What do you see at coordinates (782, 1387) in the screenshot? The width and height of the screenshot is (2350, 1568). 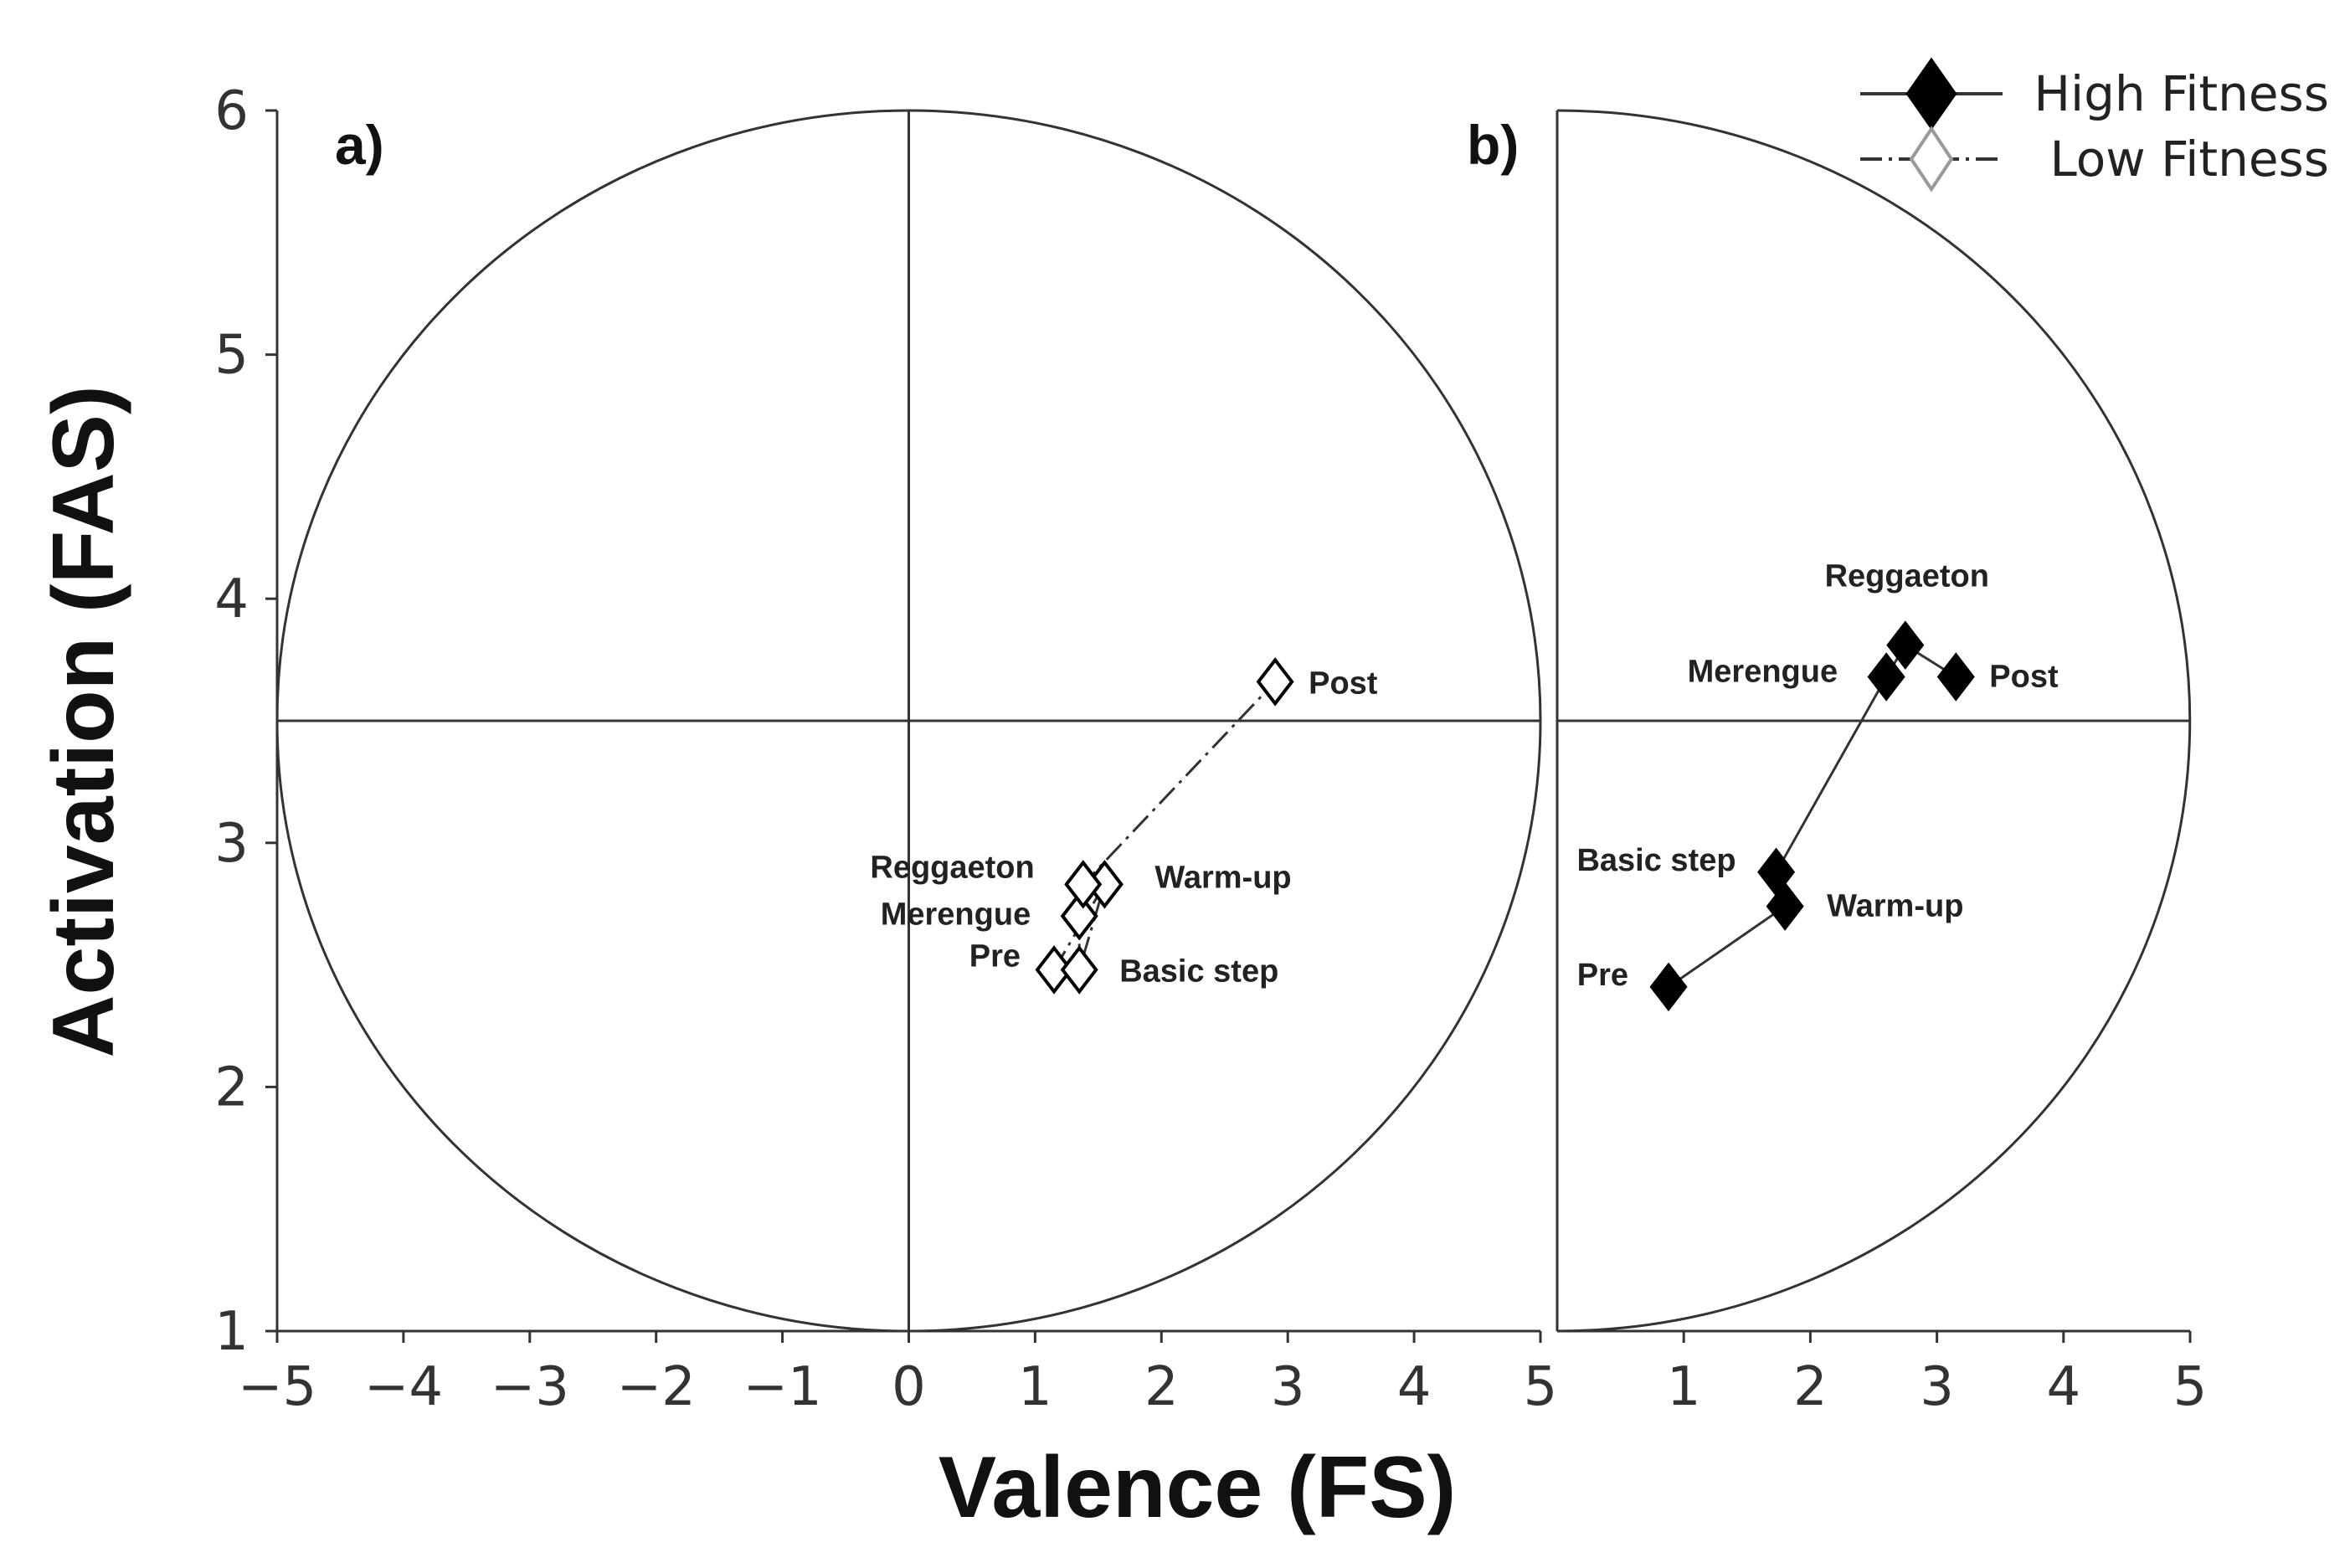 I see `x-tick-label: −1` at bounding box center [782, 1387].